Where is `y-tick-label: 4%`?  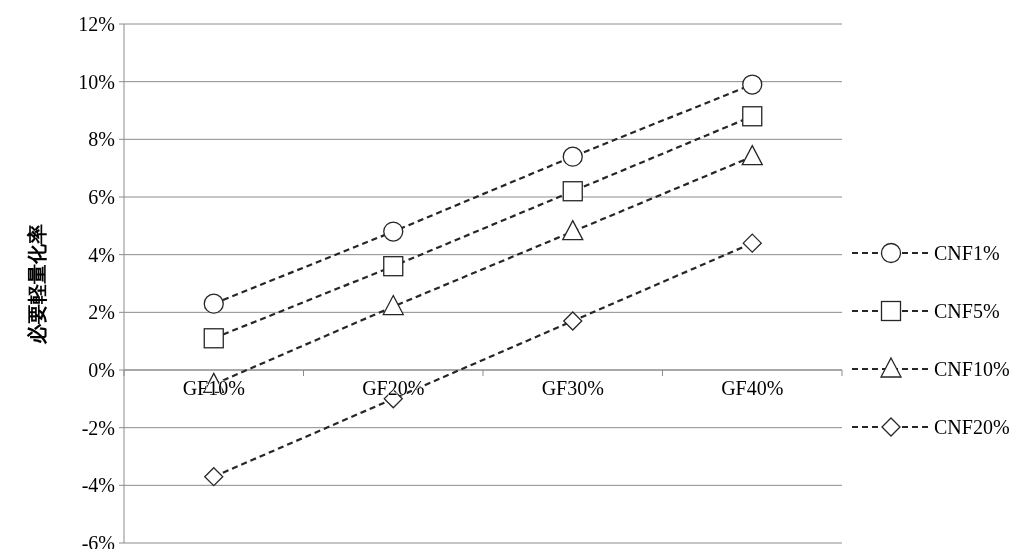 y-tick-label: 4% is located at coordinates (101, 254).